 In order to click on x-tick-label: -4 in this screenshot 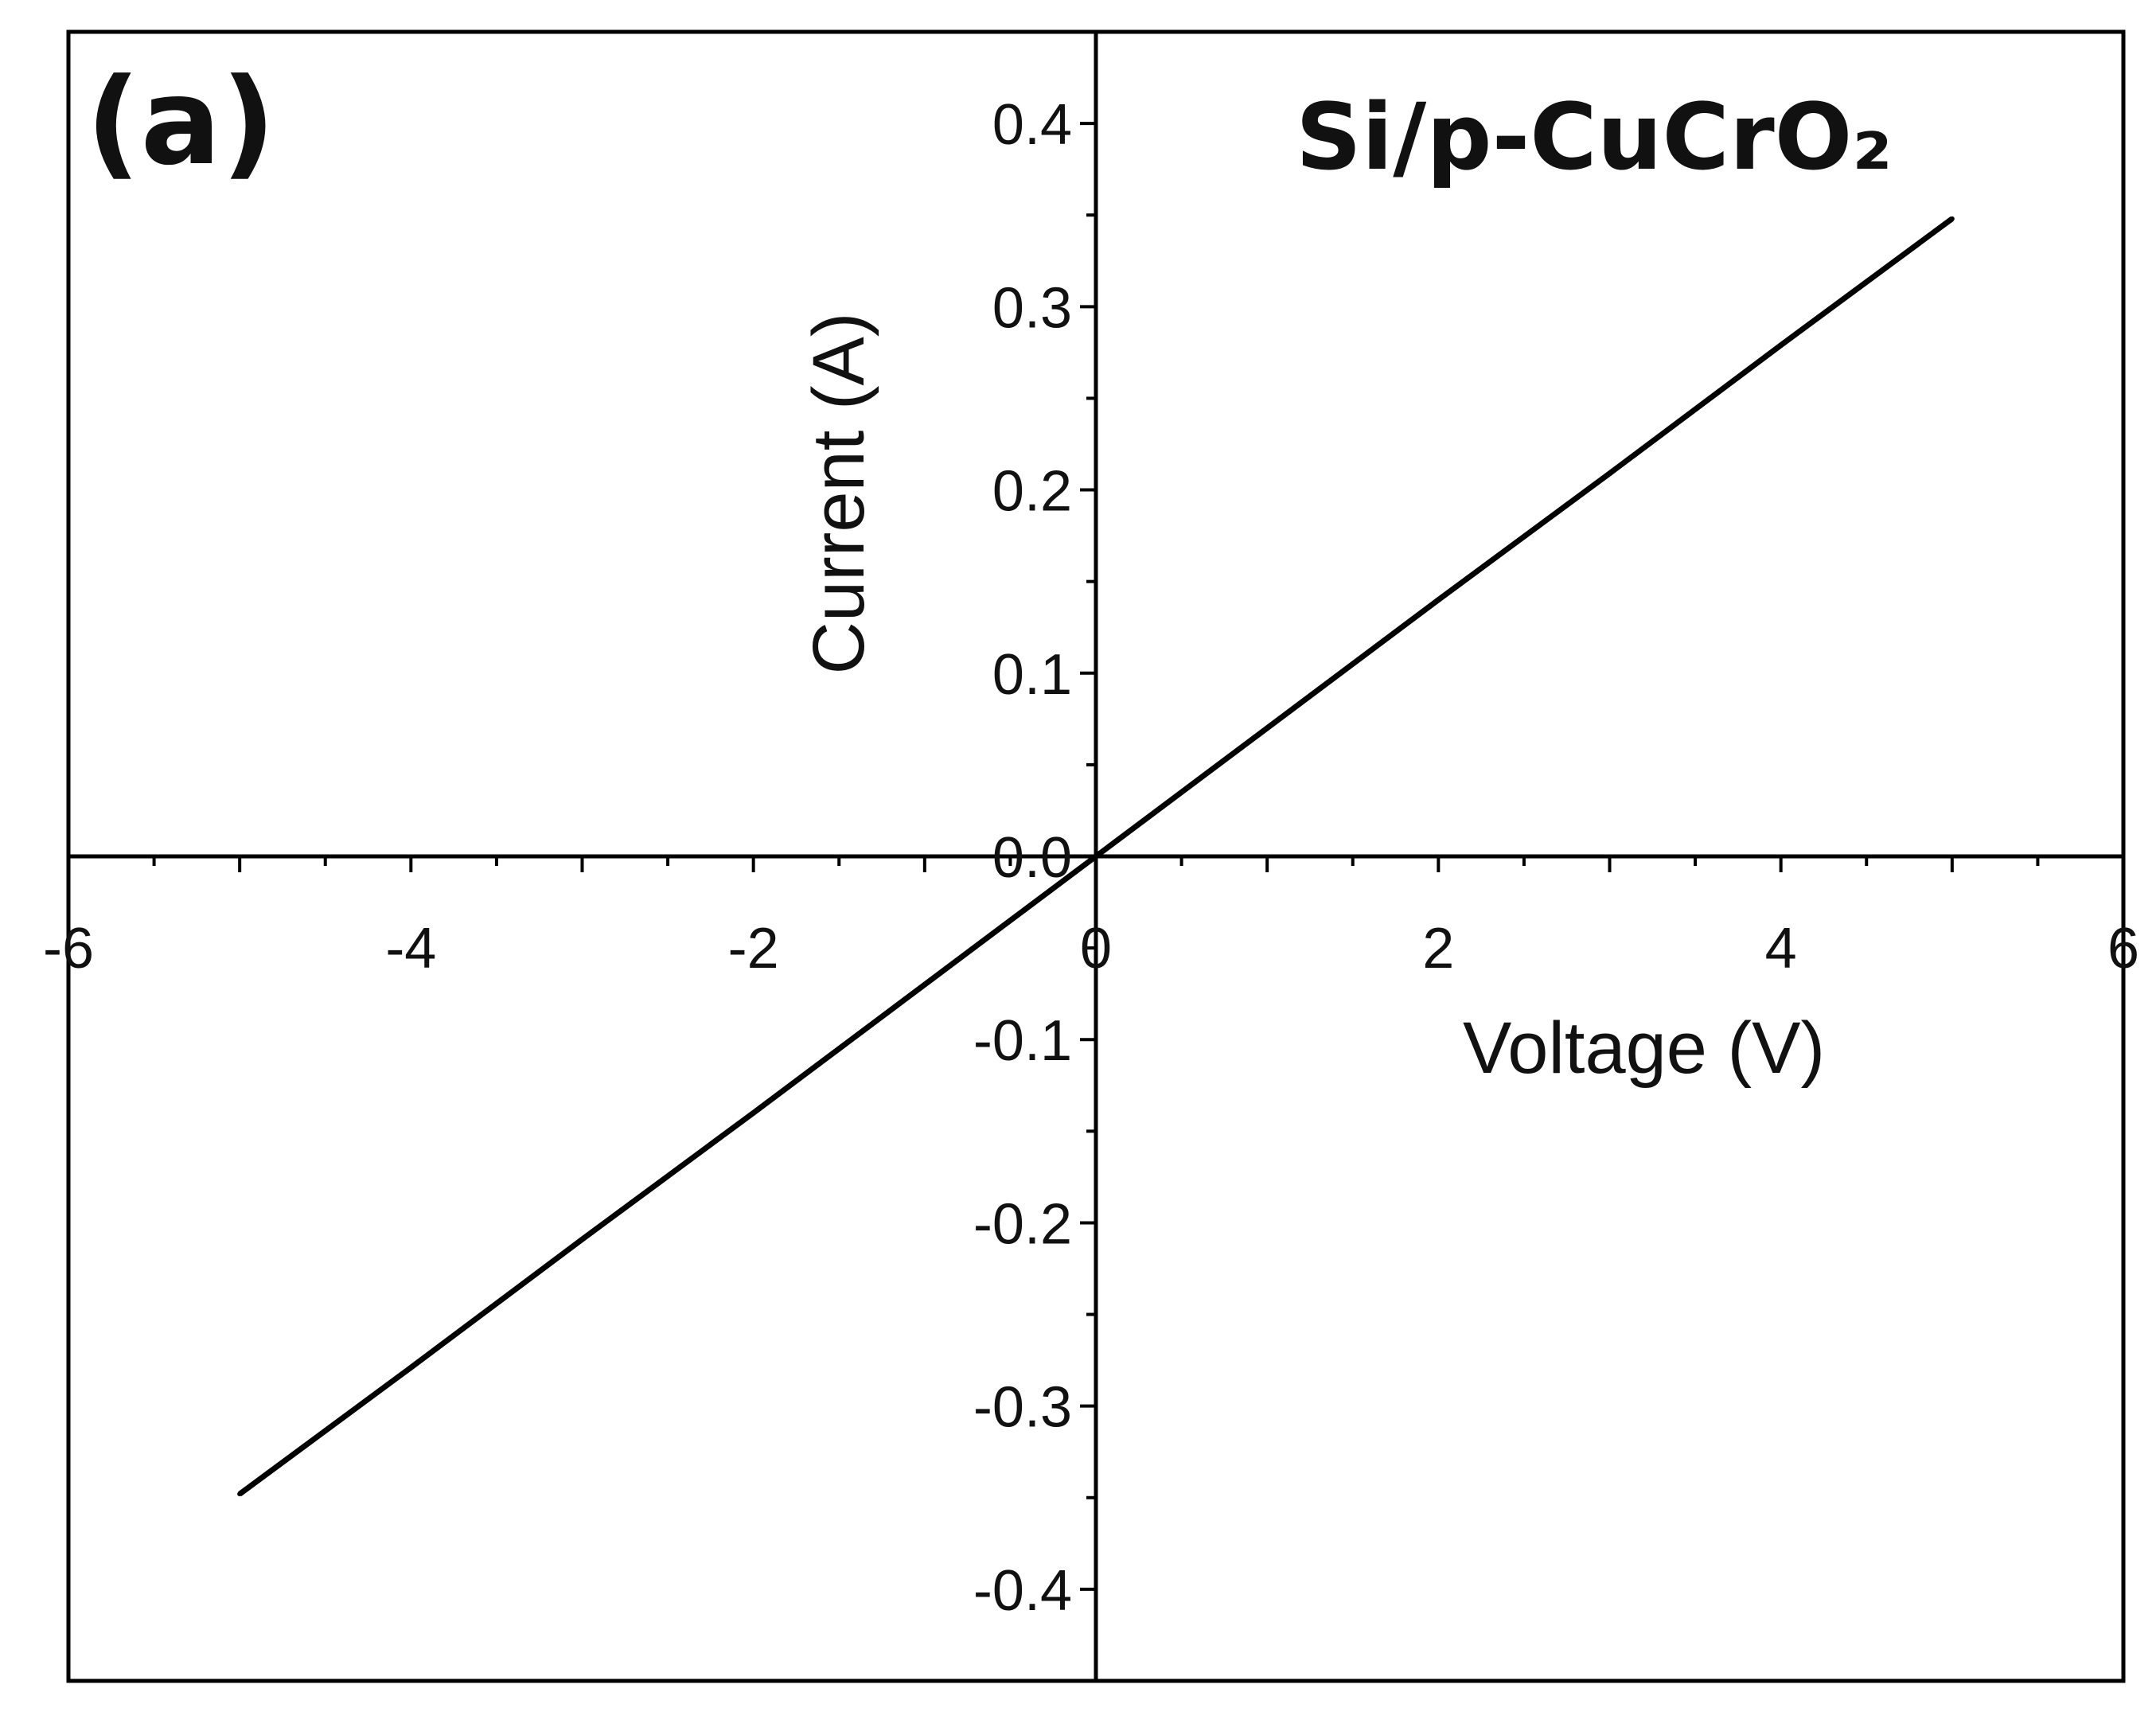, I will do `click(411, 949)`.